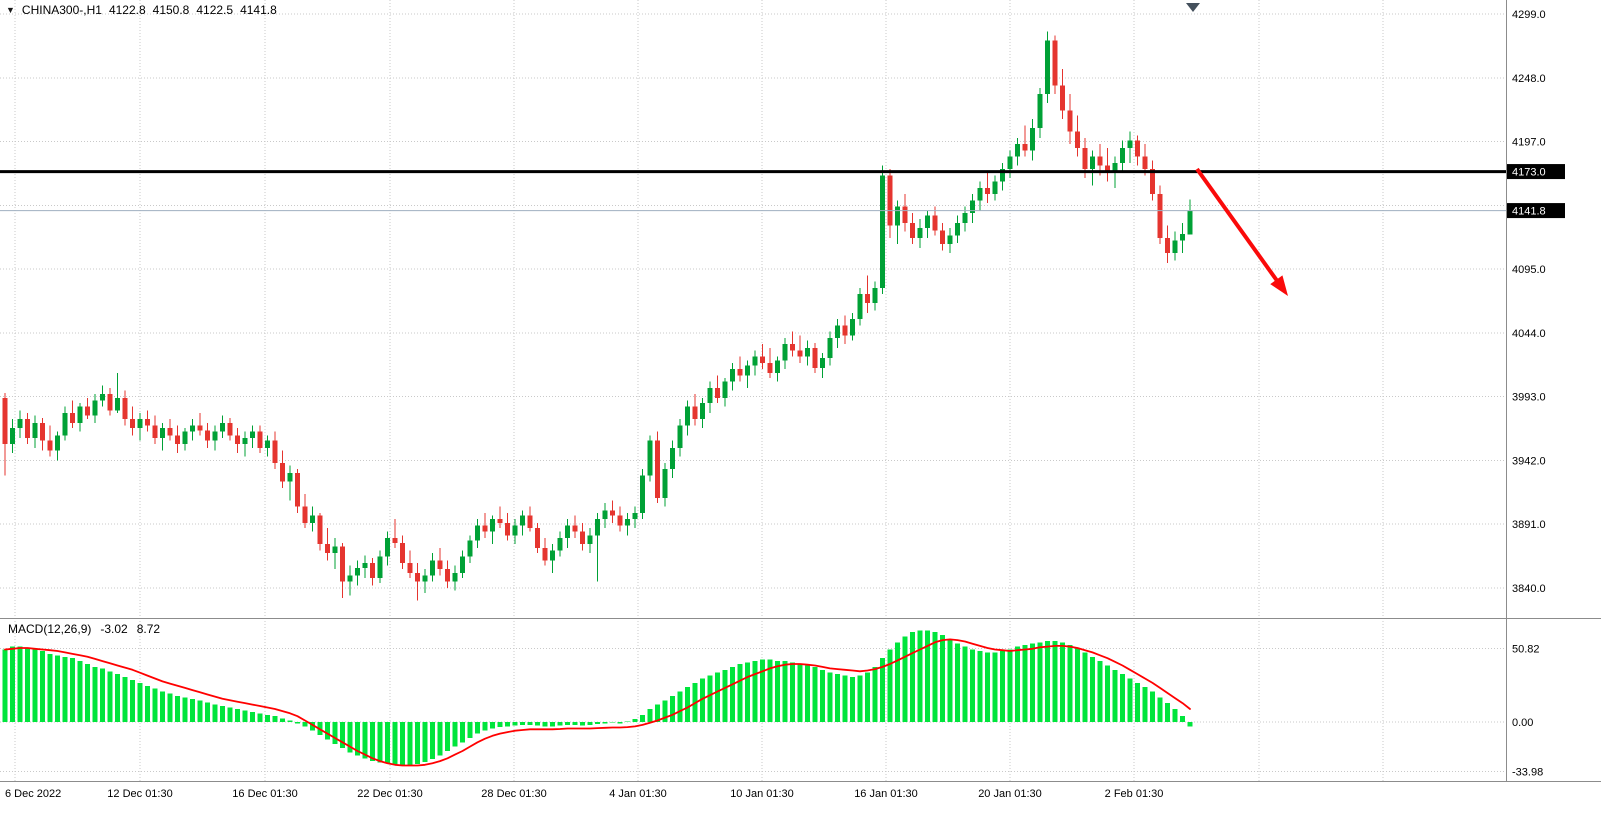 The width and height of the screenshot is (1601, 825). I want to click on price-tick-label: 3891.0, so click(1529, 525).